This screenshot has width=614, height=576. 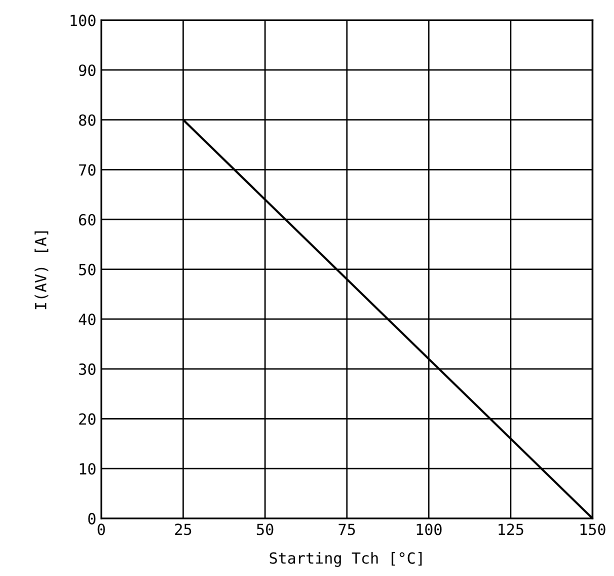 I want to click on y-tick-label: 20, so click(x=87, y=419).